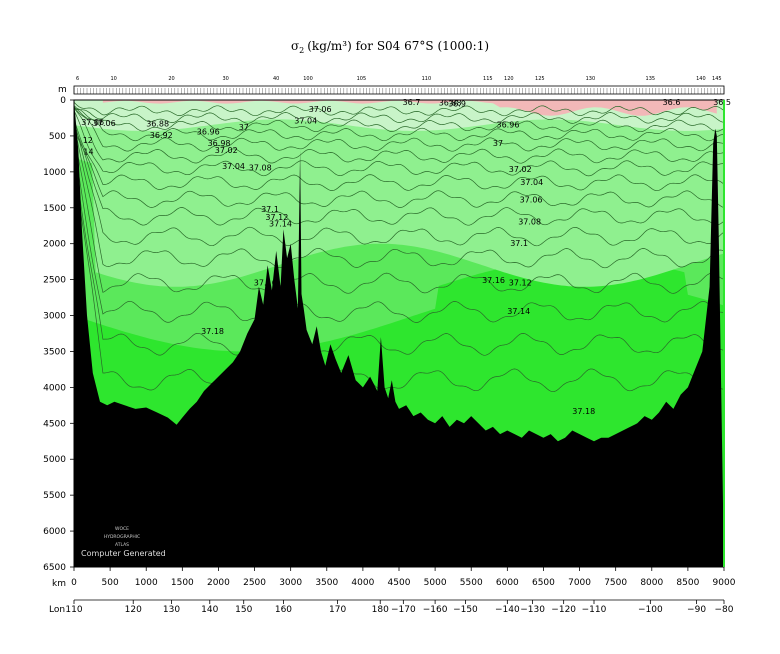  Describe the element at coordinates (531, 200) in the screenshot. I see `contour-label: 37.06` at that location.